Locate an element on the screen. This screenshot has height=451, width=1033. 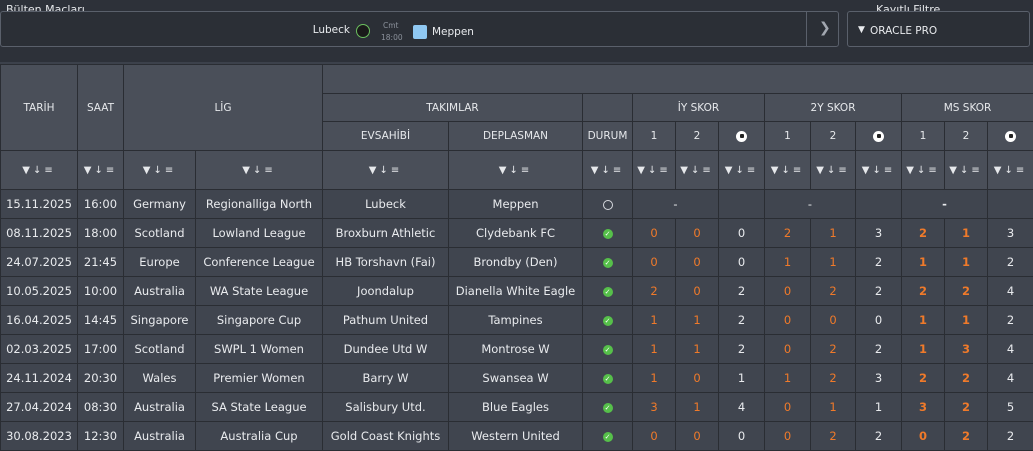
col-header-iy-total is located at coordinates (741, 136).